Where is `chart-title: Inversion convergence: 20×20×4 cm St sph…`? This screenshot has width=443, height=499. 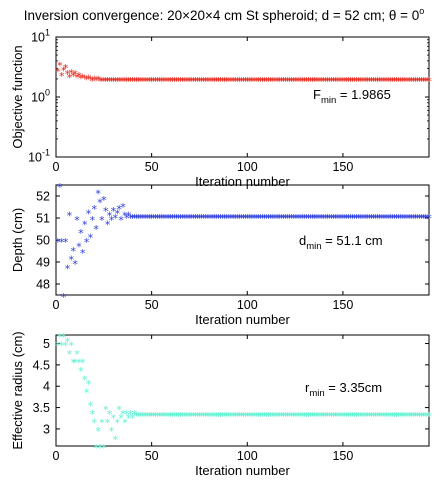 chart-title: Inversion convergence: 20×20×4 cm St sph… is located at coordinates (224, 14).